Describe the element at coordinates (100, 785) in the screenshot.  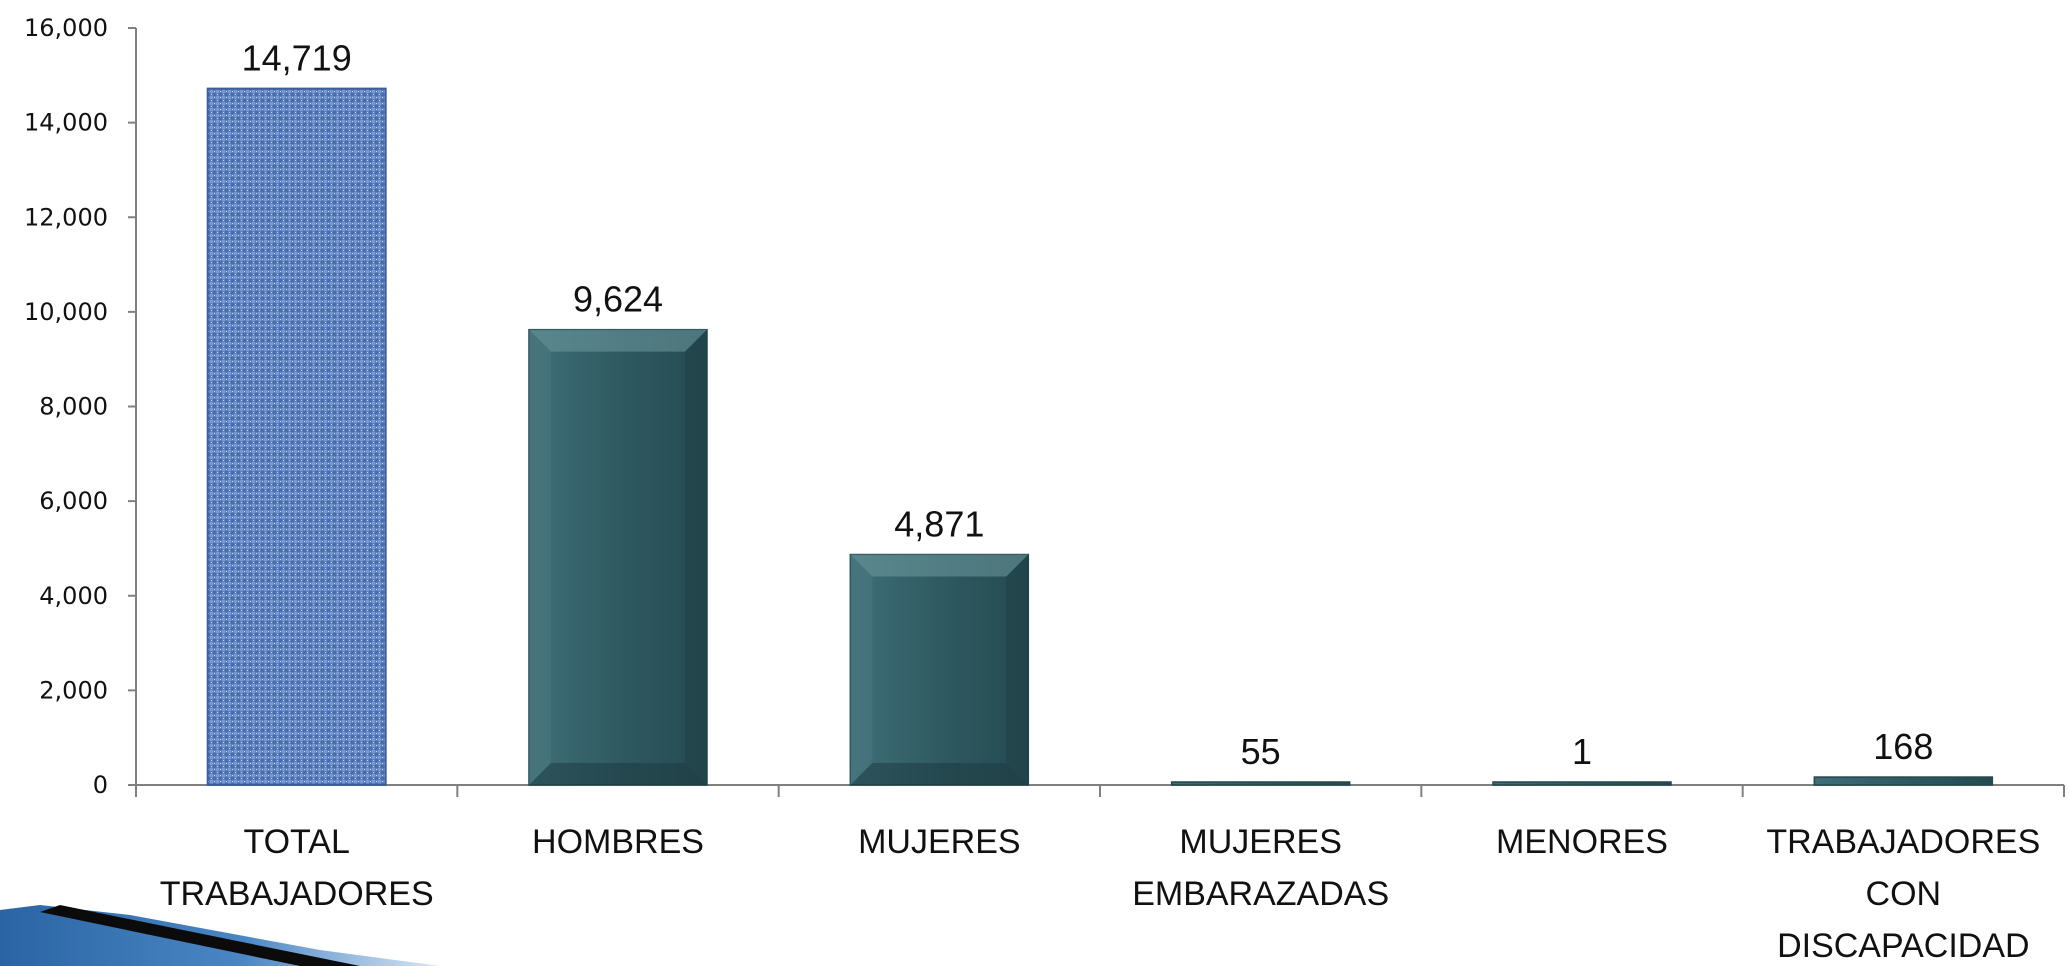
I see `y-tick-label: 0` at that location.